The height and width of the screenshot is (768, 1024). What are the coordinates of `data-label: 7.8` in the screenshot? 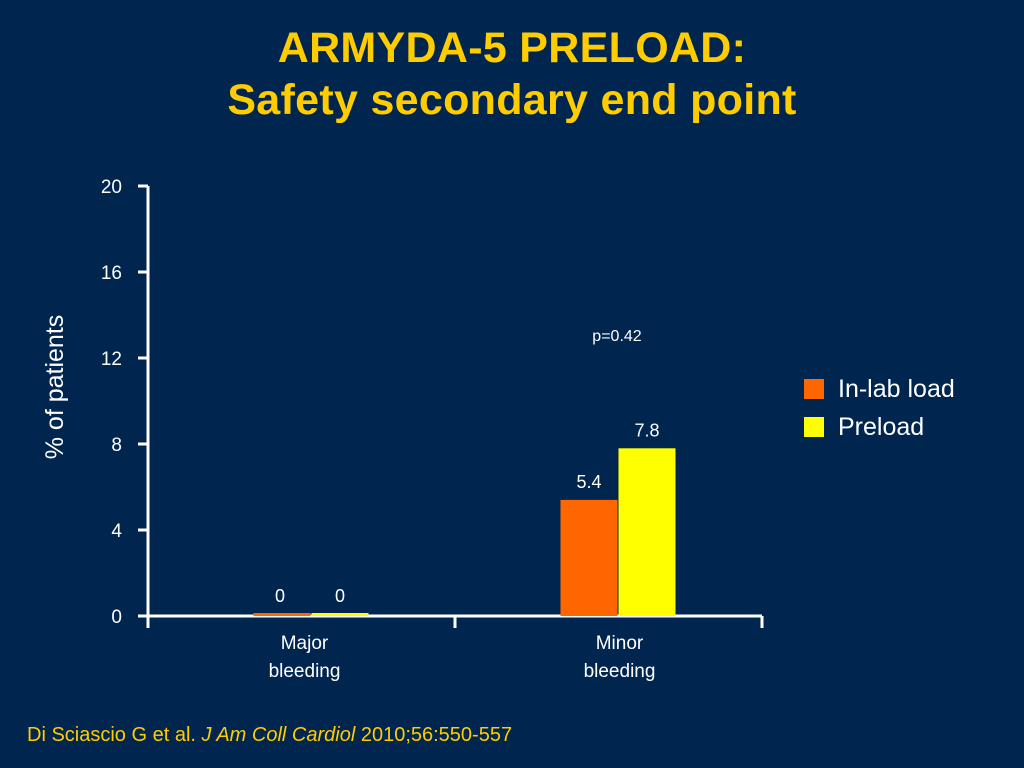 It's located at (646, 430).